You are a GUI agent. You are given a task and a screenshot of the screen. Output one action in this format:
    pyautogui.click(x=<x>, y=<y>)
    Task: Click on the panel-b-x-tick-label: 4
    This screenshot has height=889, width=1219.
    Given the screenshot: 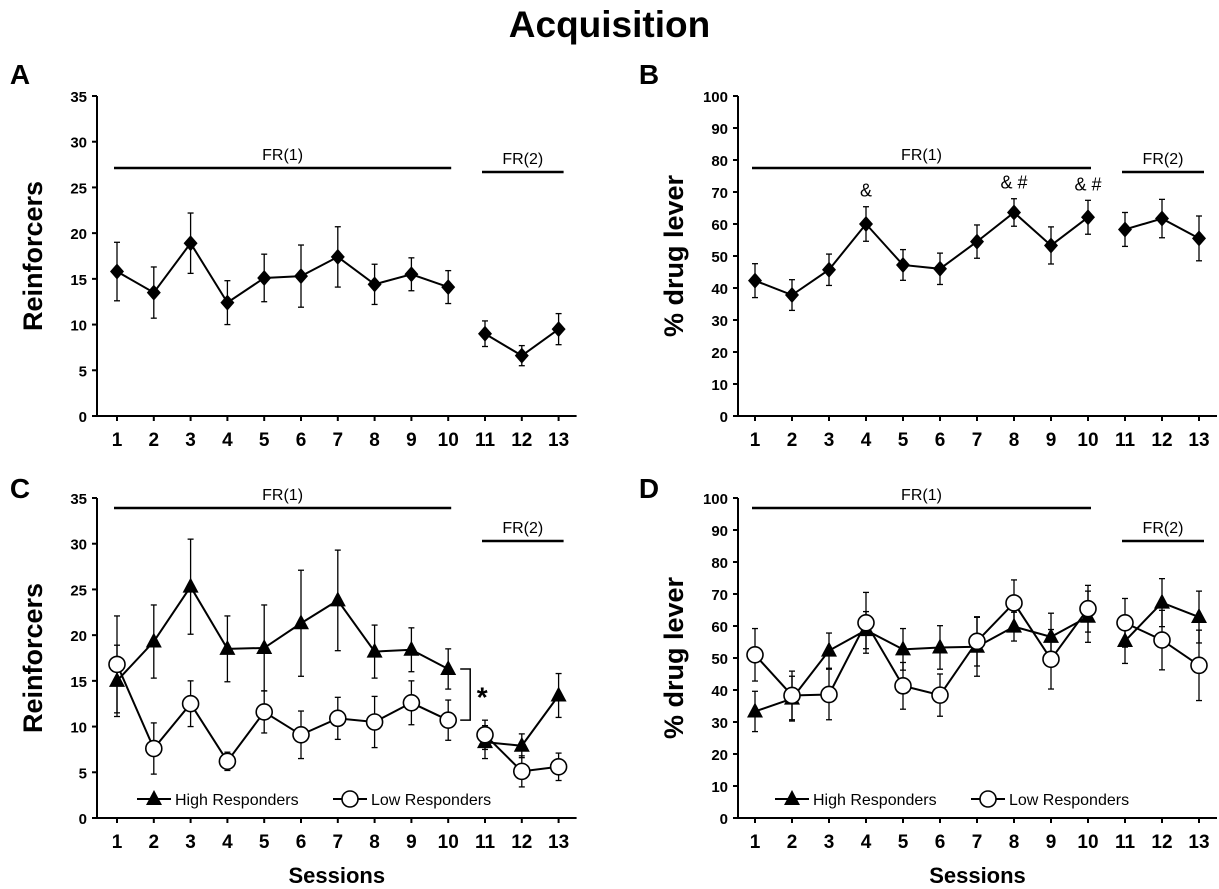 What is the action you would take?
    pyautogui.click(x=866, y=440)
    